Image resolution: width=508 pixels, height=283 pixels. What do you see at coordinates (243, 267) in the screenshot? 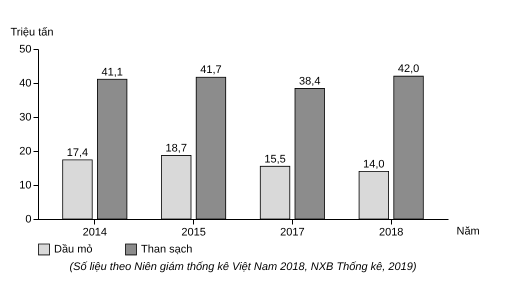
I see `text: (Số liệu theo Niên giám thống kê Việt Nam 2018, NXB Thống kê, 2019)` at bounding box center [243, 267].